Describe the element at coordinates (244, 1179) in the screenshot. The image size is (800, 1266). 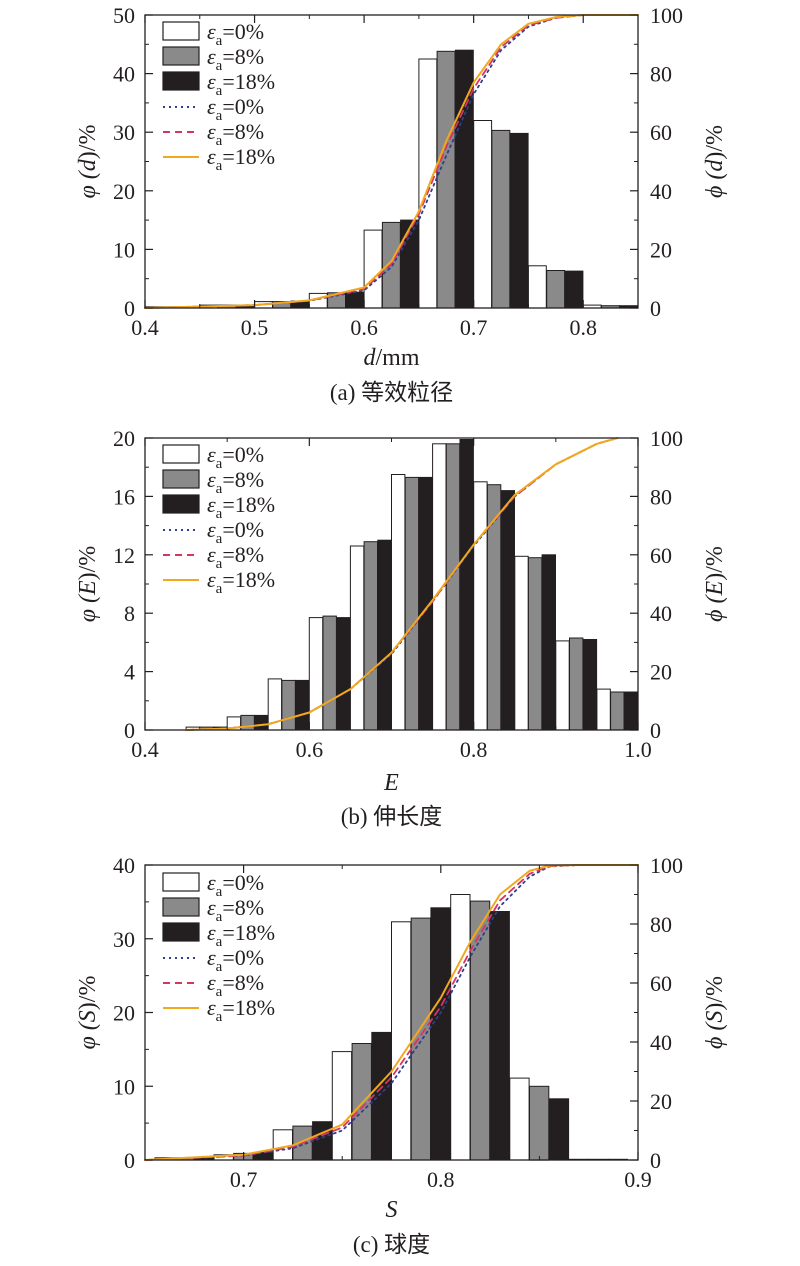
I see `x-tick-label: 0.7` at that location.